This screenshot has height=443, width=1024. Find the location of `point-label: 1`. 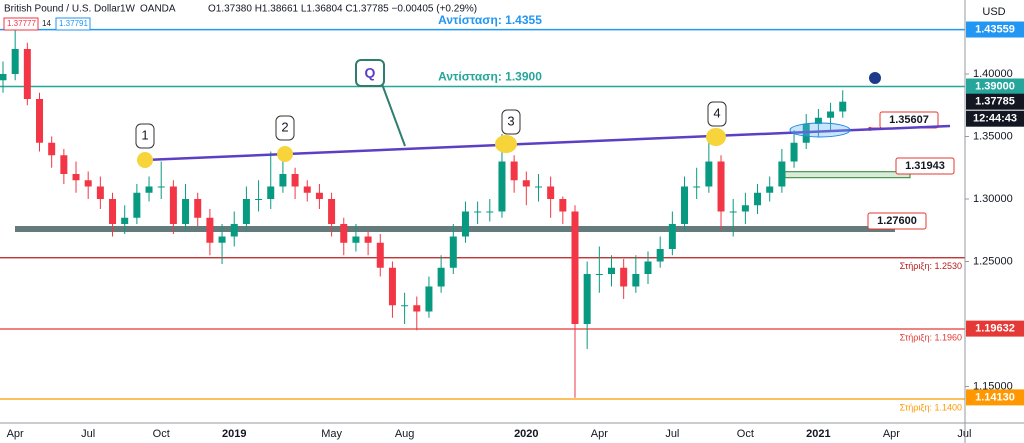

point-label: 1 is located at coordinates (144, 134).